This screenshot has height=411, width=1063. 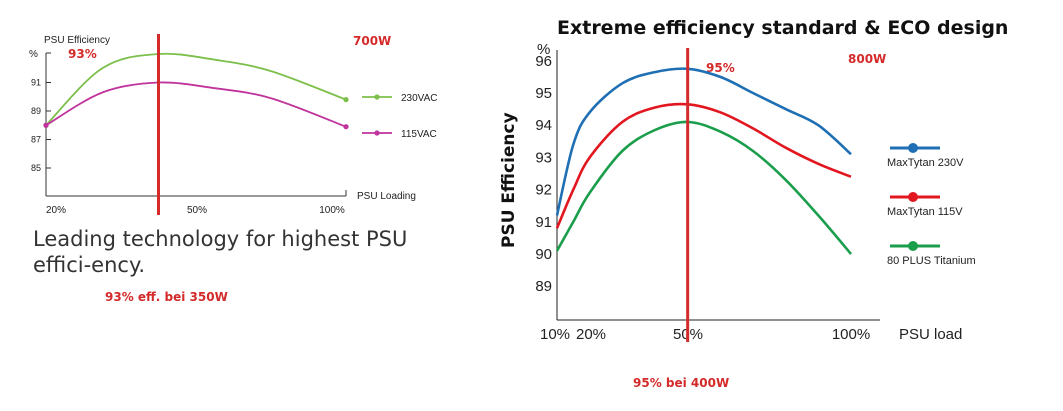 I want to click on right-power-label: 800W, so click(x=867, y=59).